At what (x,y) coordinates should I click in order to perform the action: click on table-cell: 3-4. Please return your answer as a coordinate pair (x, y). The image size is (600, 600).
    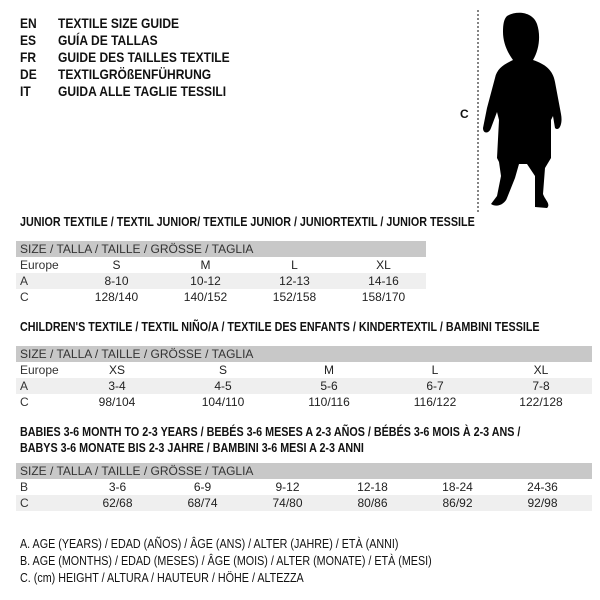
    Looking at the image, I should click on (117, 386).